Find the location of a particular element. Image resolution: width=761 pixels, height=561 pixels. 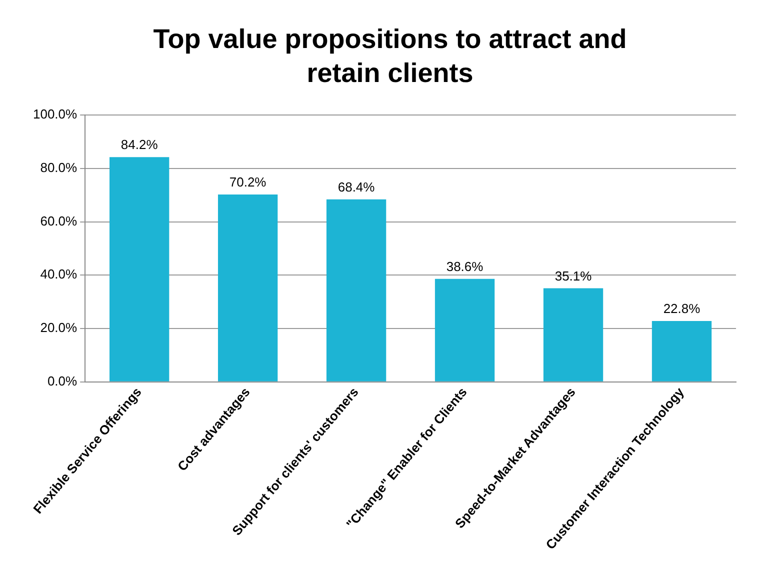

y-tick-label: 80.0% is located at coordinates (59, 167).